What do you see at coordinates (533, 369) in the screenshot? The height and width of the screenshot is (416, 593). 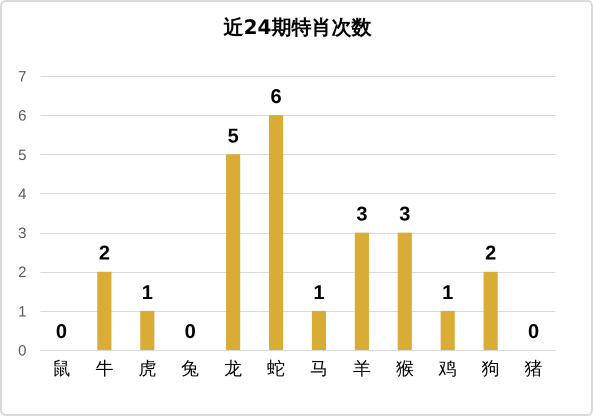 I see `x-tick-label: 猪` at bounding box center [533, 369].